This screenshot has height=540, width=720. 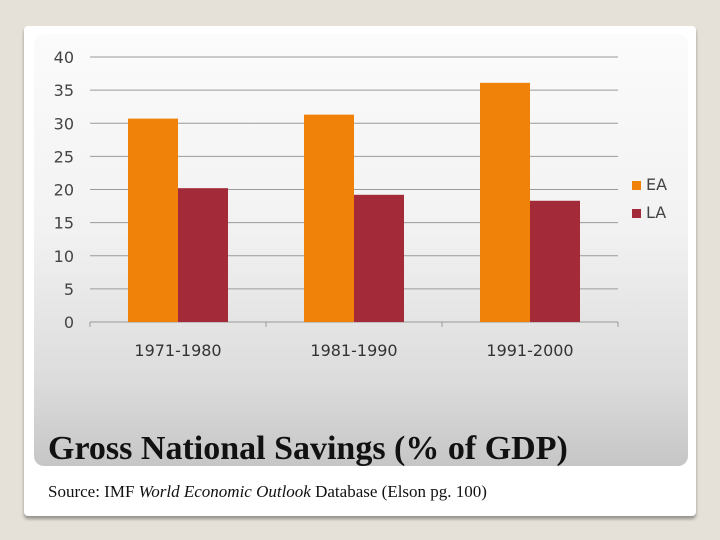 What do you see at coordinates (93, 491) in the screenshot?
I see `source-prefix: Source: IMF` at bounding box center [93, 491].